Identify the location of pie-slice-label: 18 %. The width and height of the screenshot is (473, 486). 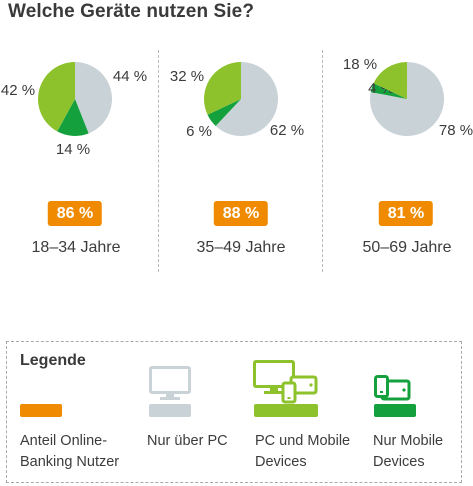
(360, 64).